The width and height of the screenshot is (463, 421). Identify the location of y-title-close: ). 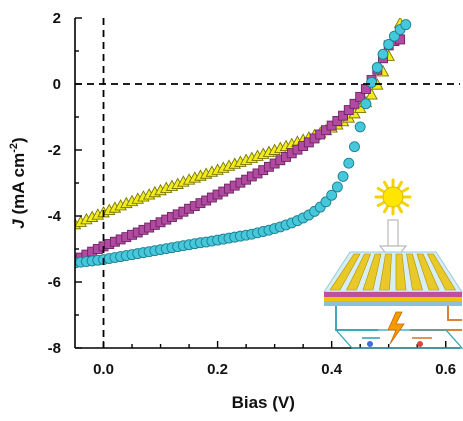
(18, 140).